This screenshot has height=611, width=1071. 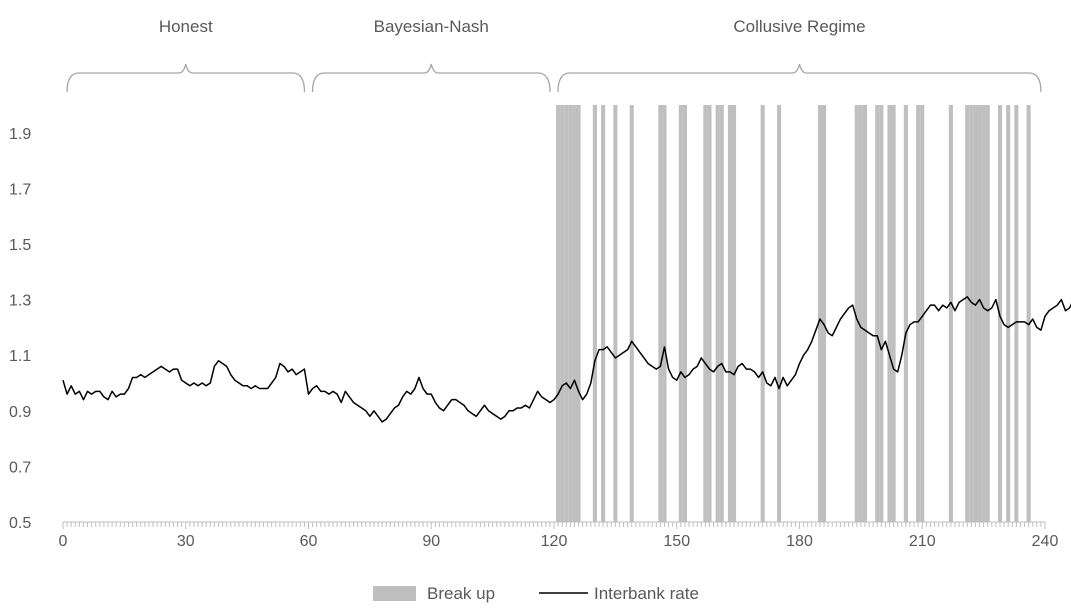 What do you see at coordinates (309, 541) in the screenshot?
I see `x-tick-label: 60` at bounding box center [309, 541].